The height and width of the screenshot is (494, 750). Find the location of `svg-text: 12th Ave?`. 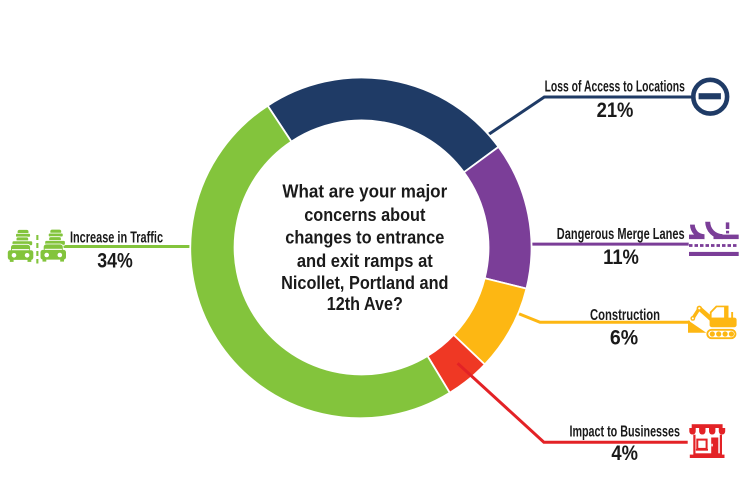

svg-text: 12th Ave? is located at coordinates (365, 303).